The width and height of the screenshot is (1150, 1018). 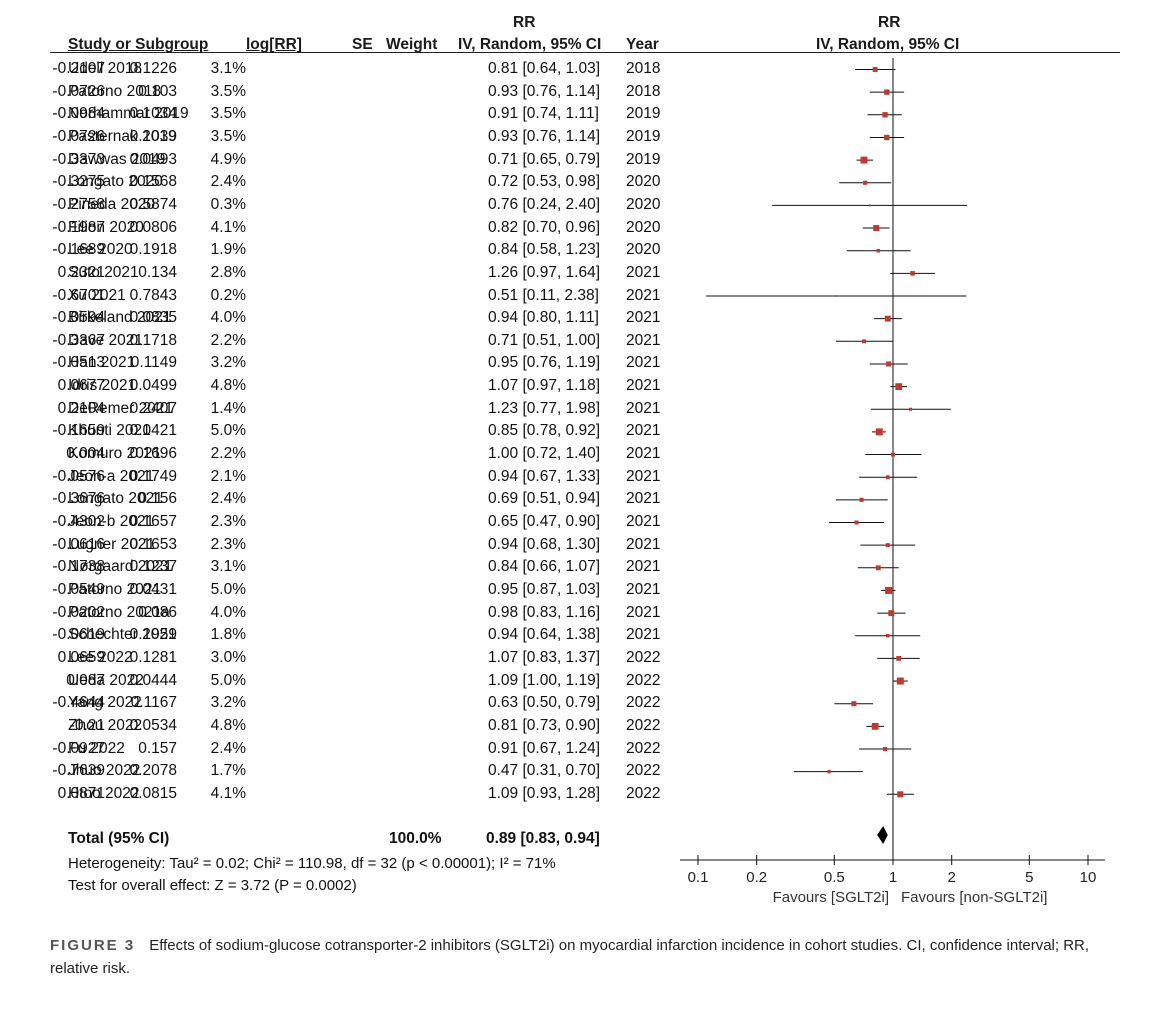 What do you see at coordinates (228, 725) in the screenshot?
I see `weight-value: 4.8%` at bounding box center [228, 725].